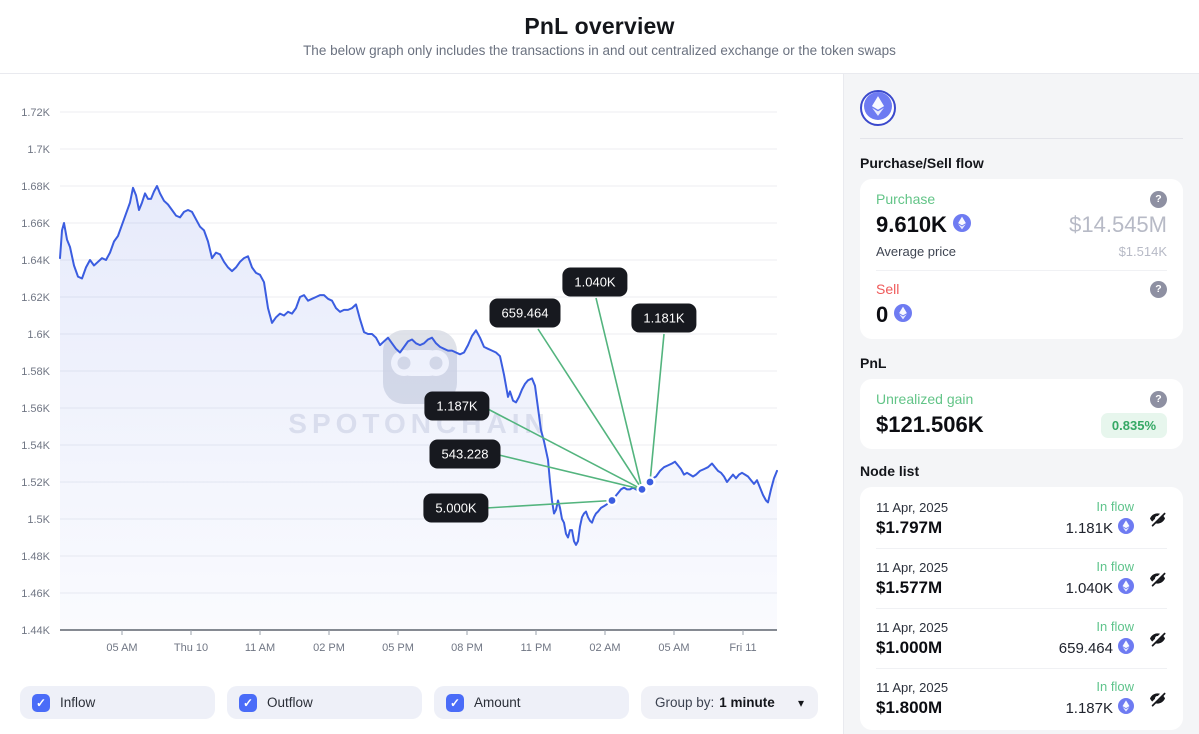 The image size is (1199, 734). I want to click on group-by-value: 1 minute, so click(747, 702).